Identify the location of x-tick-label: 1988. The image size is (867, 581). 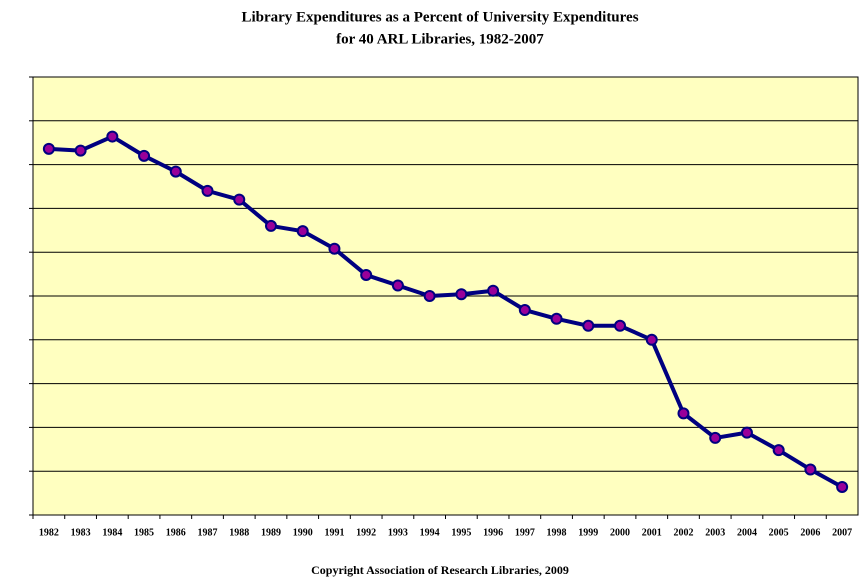
(239, 532).